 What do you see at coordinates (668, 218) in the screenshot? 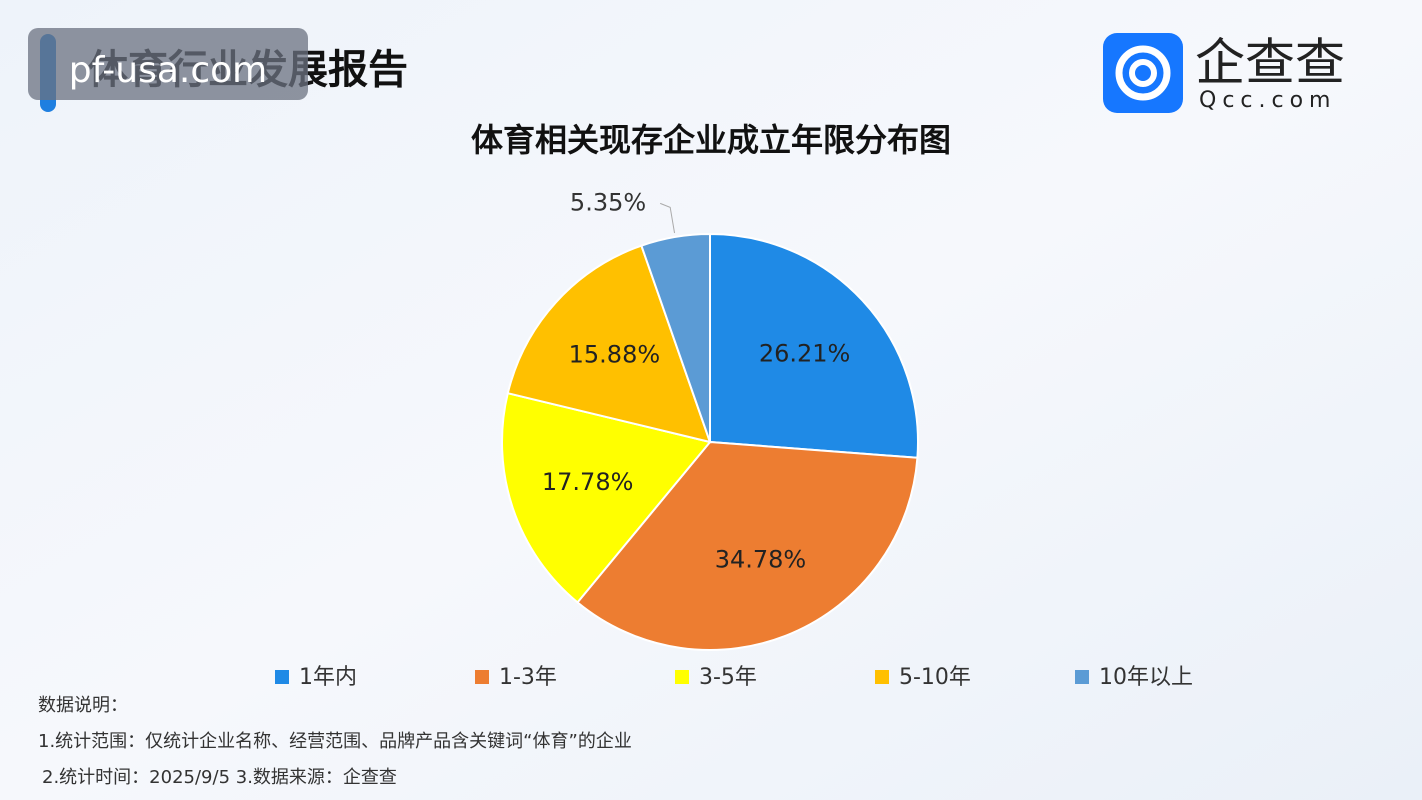
I see `leader-line` at bounding box center [668, 218].